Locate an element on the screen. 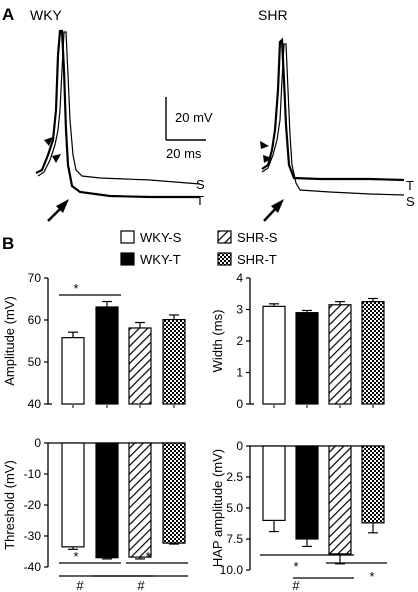  amplitude-y-tick-label: 50 is located at coordinates (35, 362).